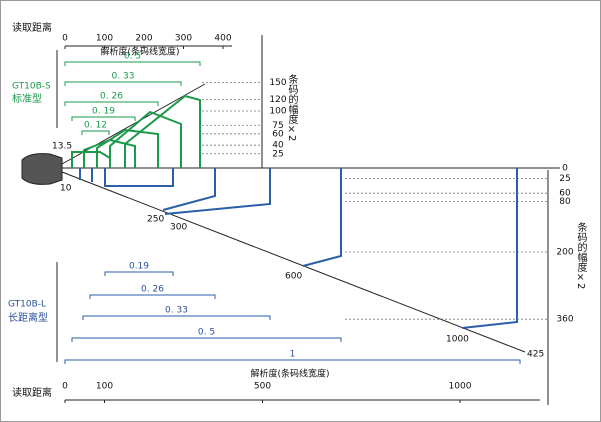  What do you see at coordinates (155, 220) in the screenshot?
I see `distance-label: 250` at bounding box center [155, 220].